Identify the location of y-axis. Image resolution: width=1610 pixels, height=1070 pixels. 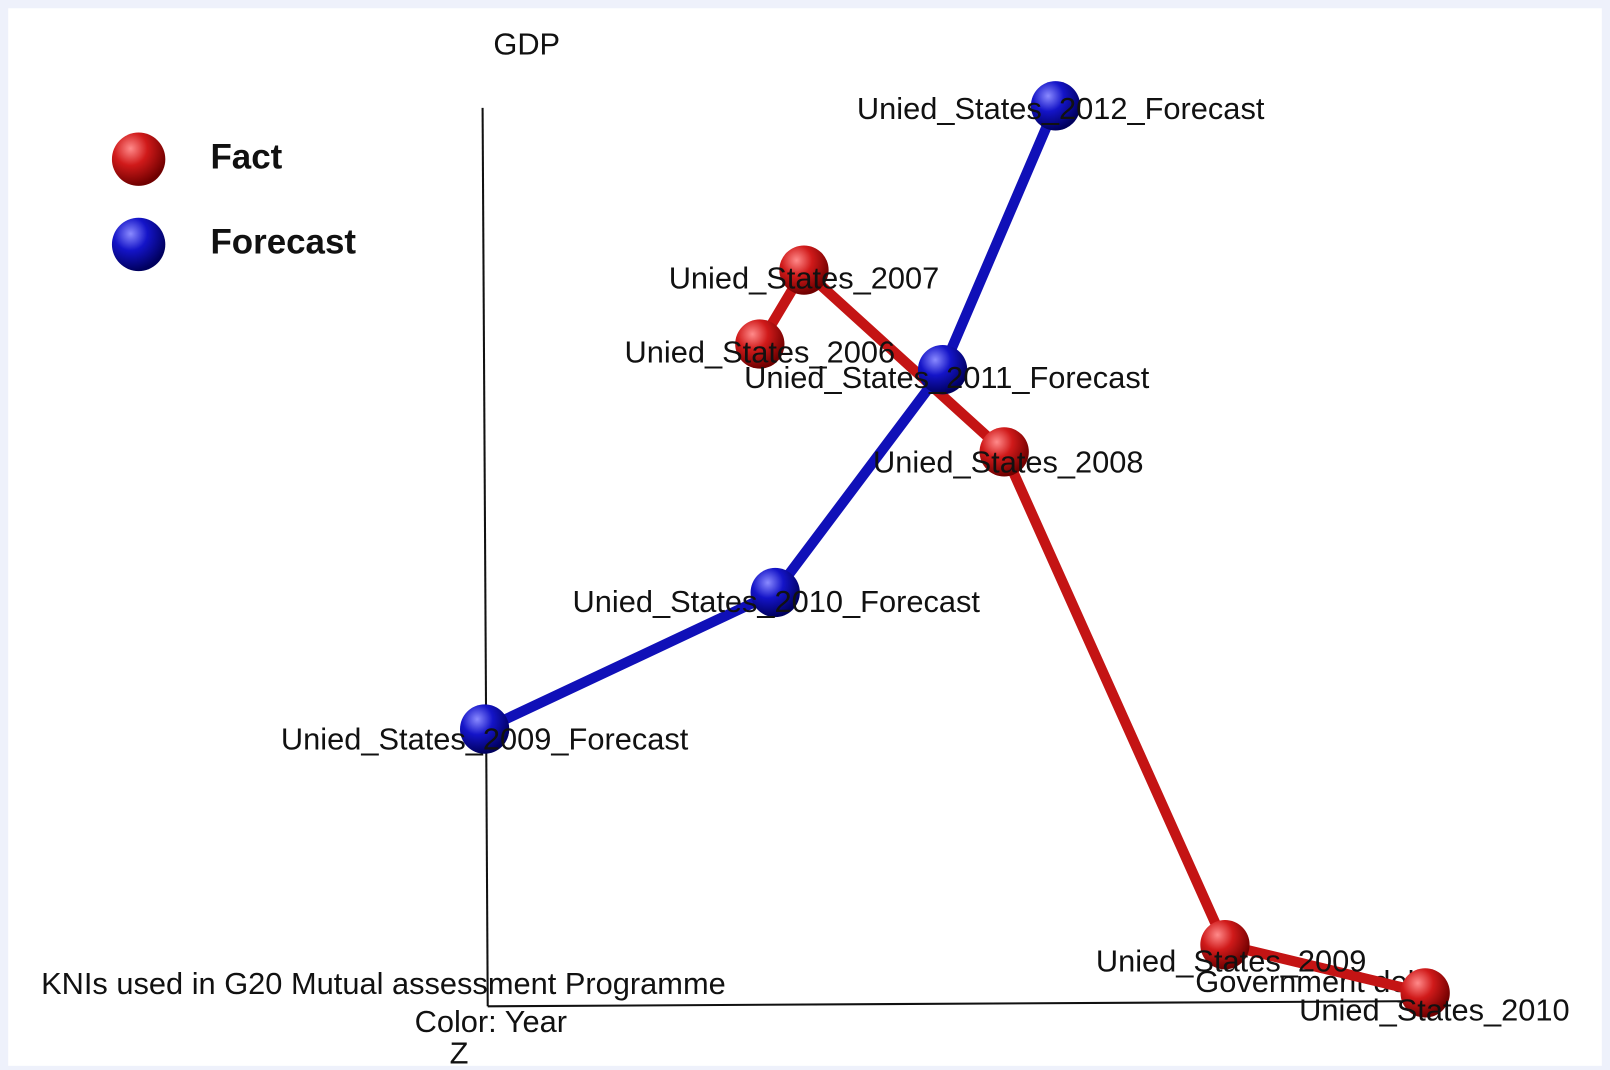
(485, 557).